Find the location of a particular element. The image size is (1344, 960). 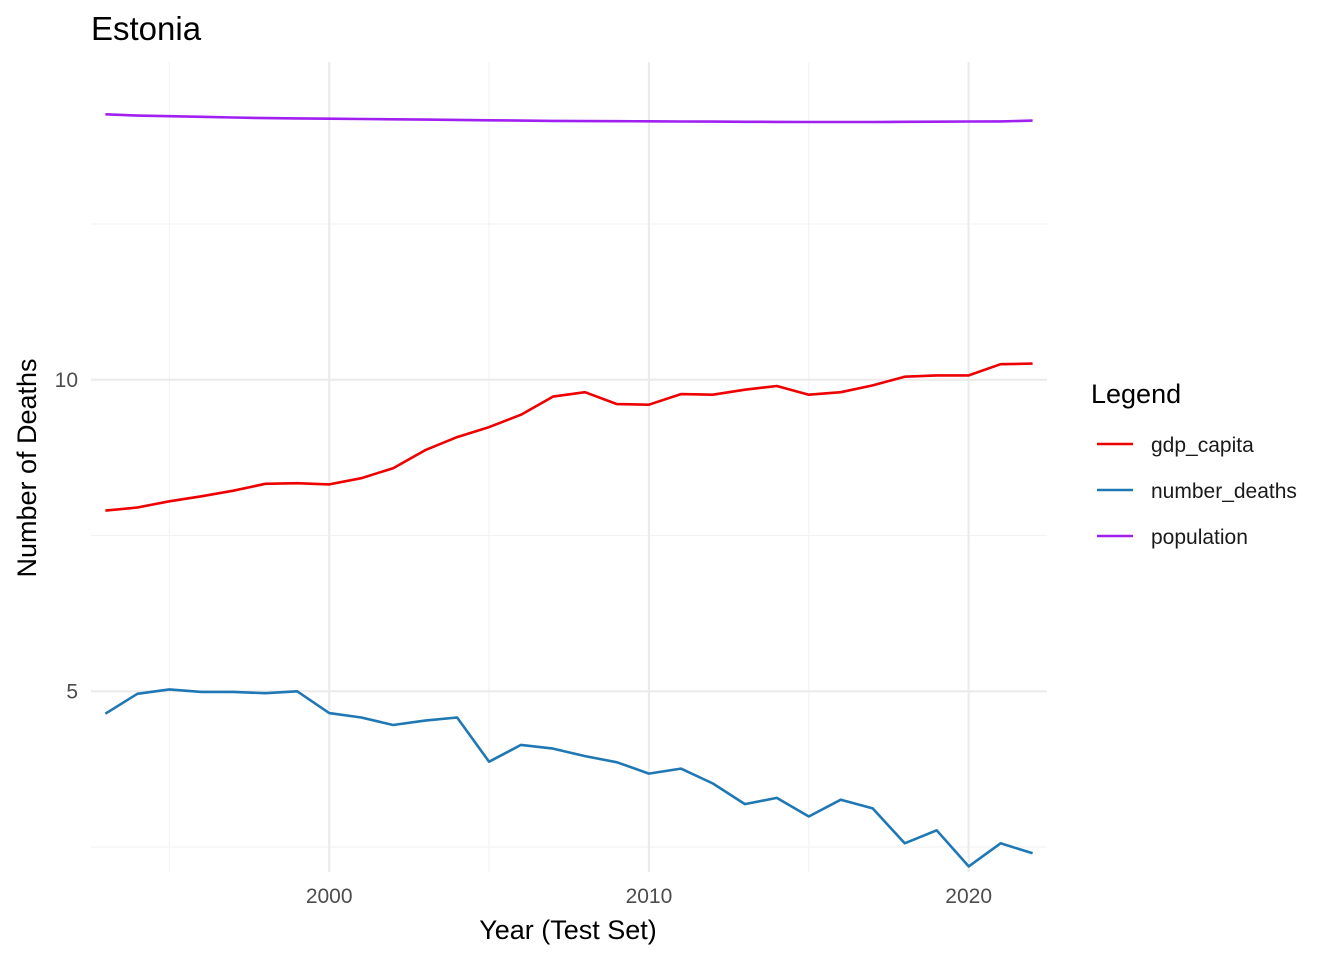

x-tick-label: 2010 is located at coordinates (649, 896).